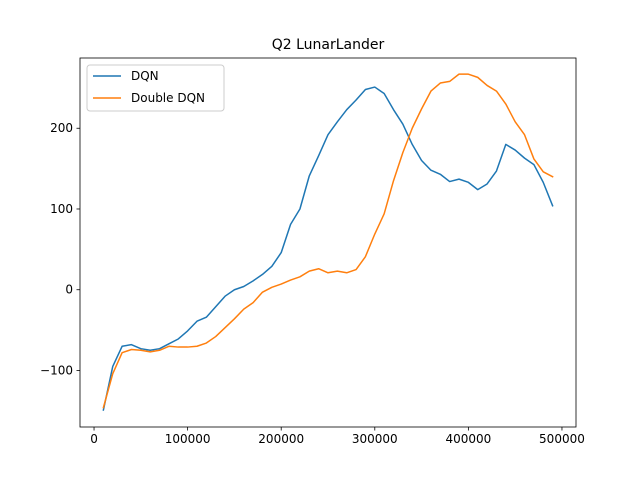 This screenshot has width=640, height=485. Describe the element at coordinates (94, 439) in the screenshot. I see `x-tick-label: 0` at that location.